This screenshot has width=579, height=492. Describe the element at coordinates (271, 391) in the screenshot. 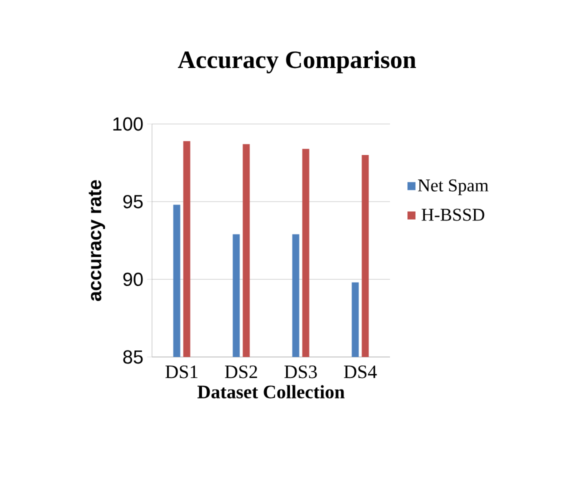

I see `x-axis-title: Dataset Collection` at that location.